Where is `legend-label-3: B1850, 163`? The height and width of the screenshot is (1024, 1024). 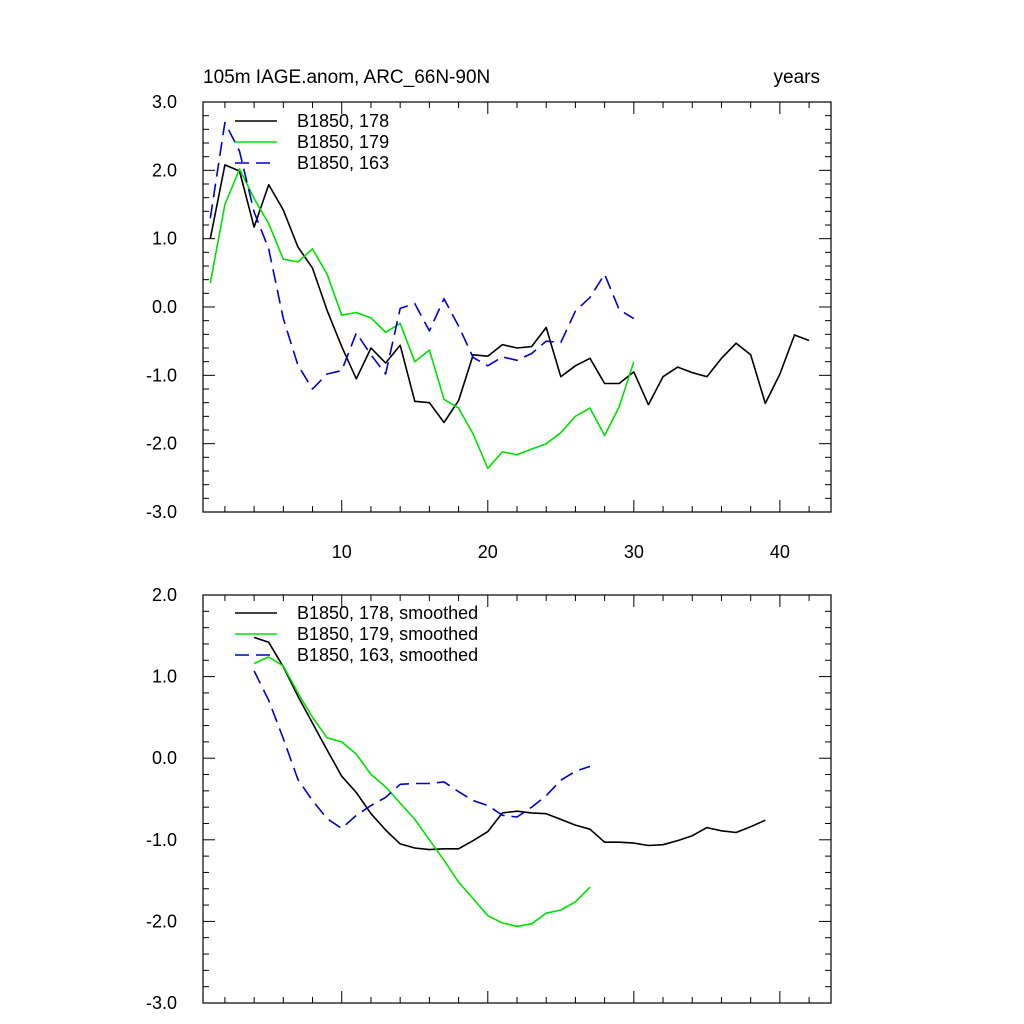 legend-label-3: B1850, 163 is located at coordinates (343, 163).